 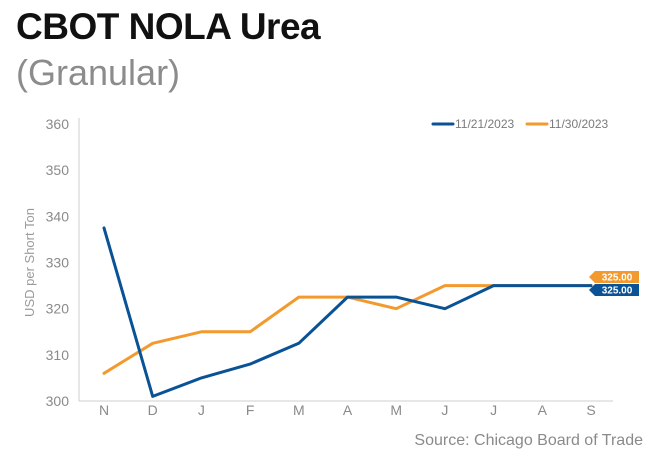 I want to click on y-tick-label: 310, so click(x=58, y=355).